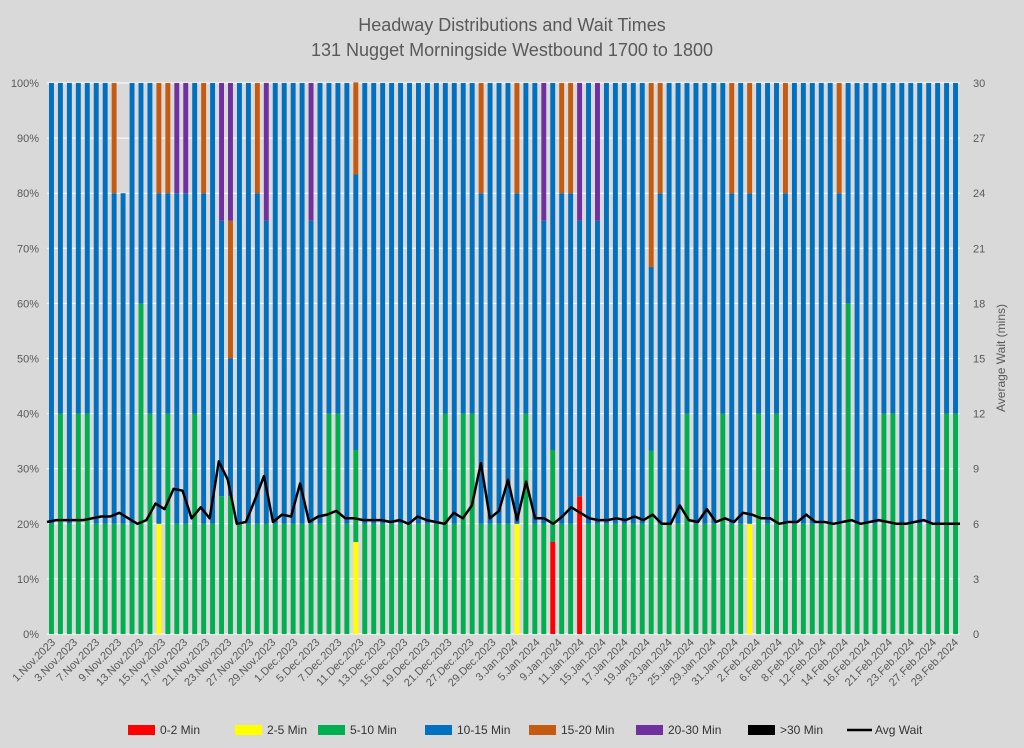 The image size is (1024, 748). Describe the element at coordinates (28, 360) in the screenshot. I see `y-left-tick-label: 50%` at that location.